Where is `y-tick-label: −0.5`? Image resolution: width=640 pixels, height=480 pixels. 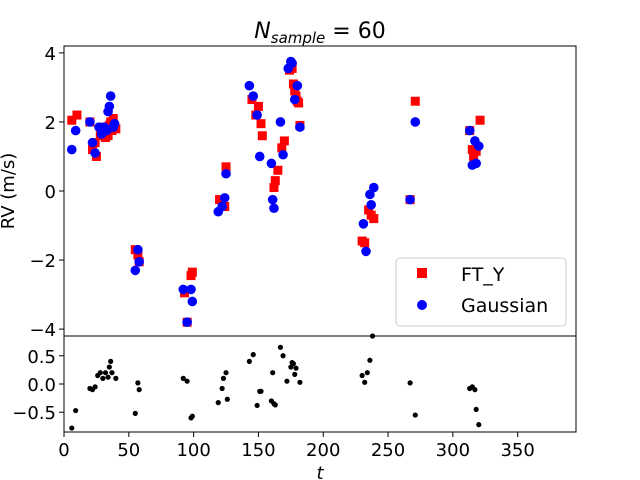 y-tick-label: −0.5 is located at coordinates (34, 413).